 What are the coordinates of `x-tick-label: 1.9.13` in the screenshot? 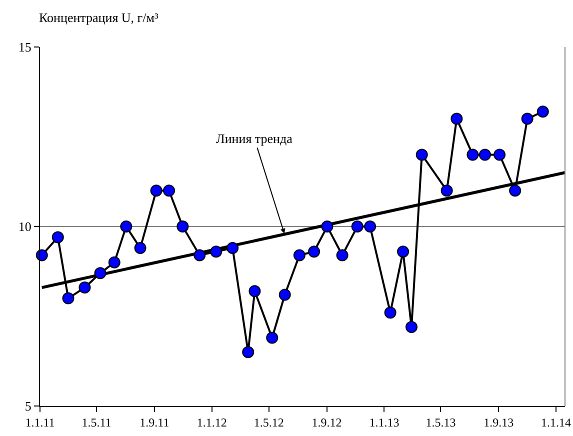 It's located at (499, 422).